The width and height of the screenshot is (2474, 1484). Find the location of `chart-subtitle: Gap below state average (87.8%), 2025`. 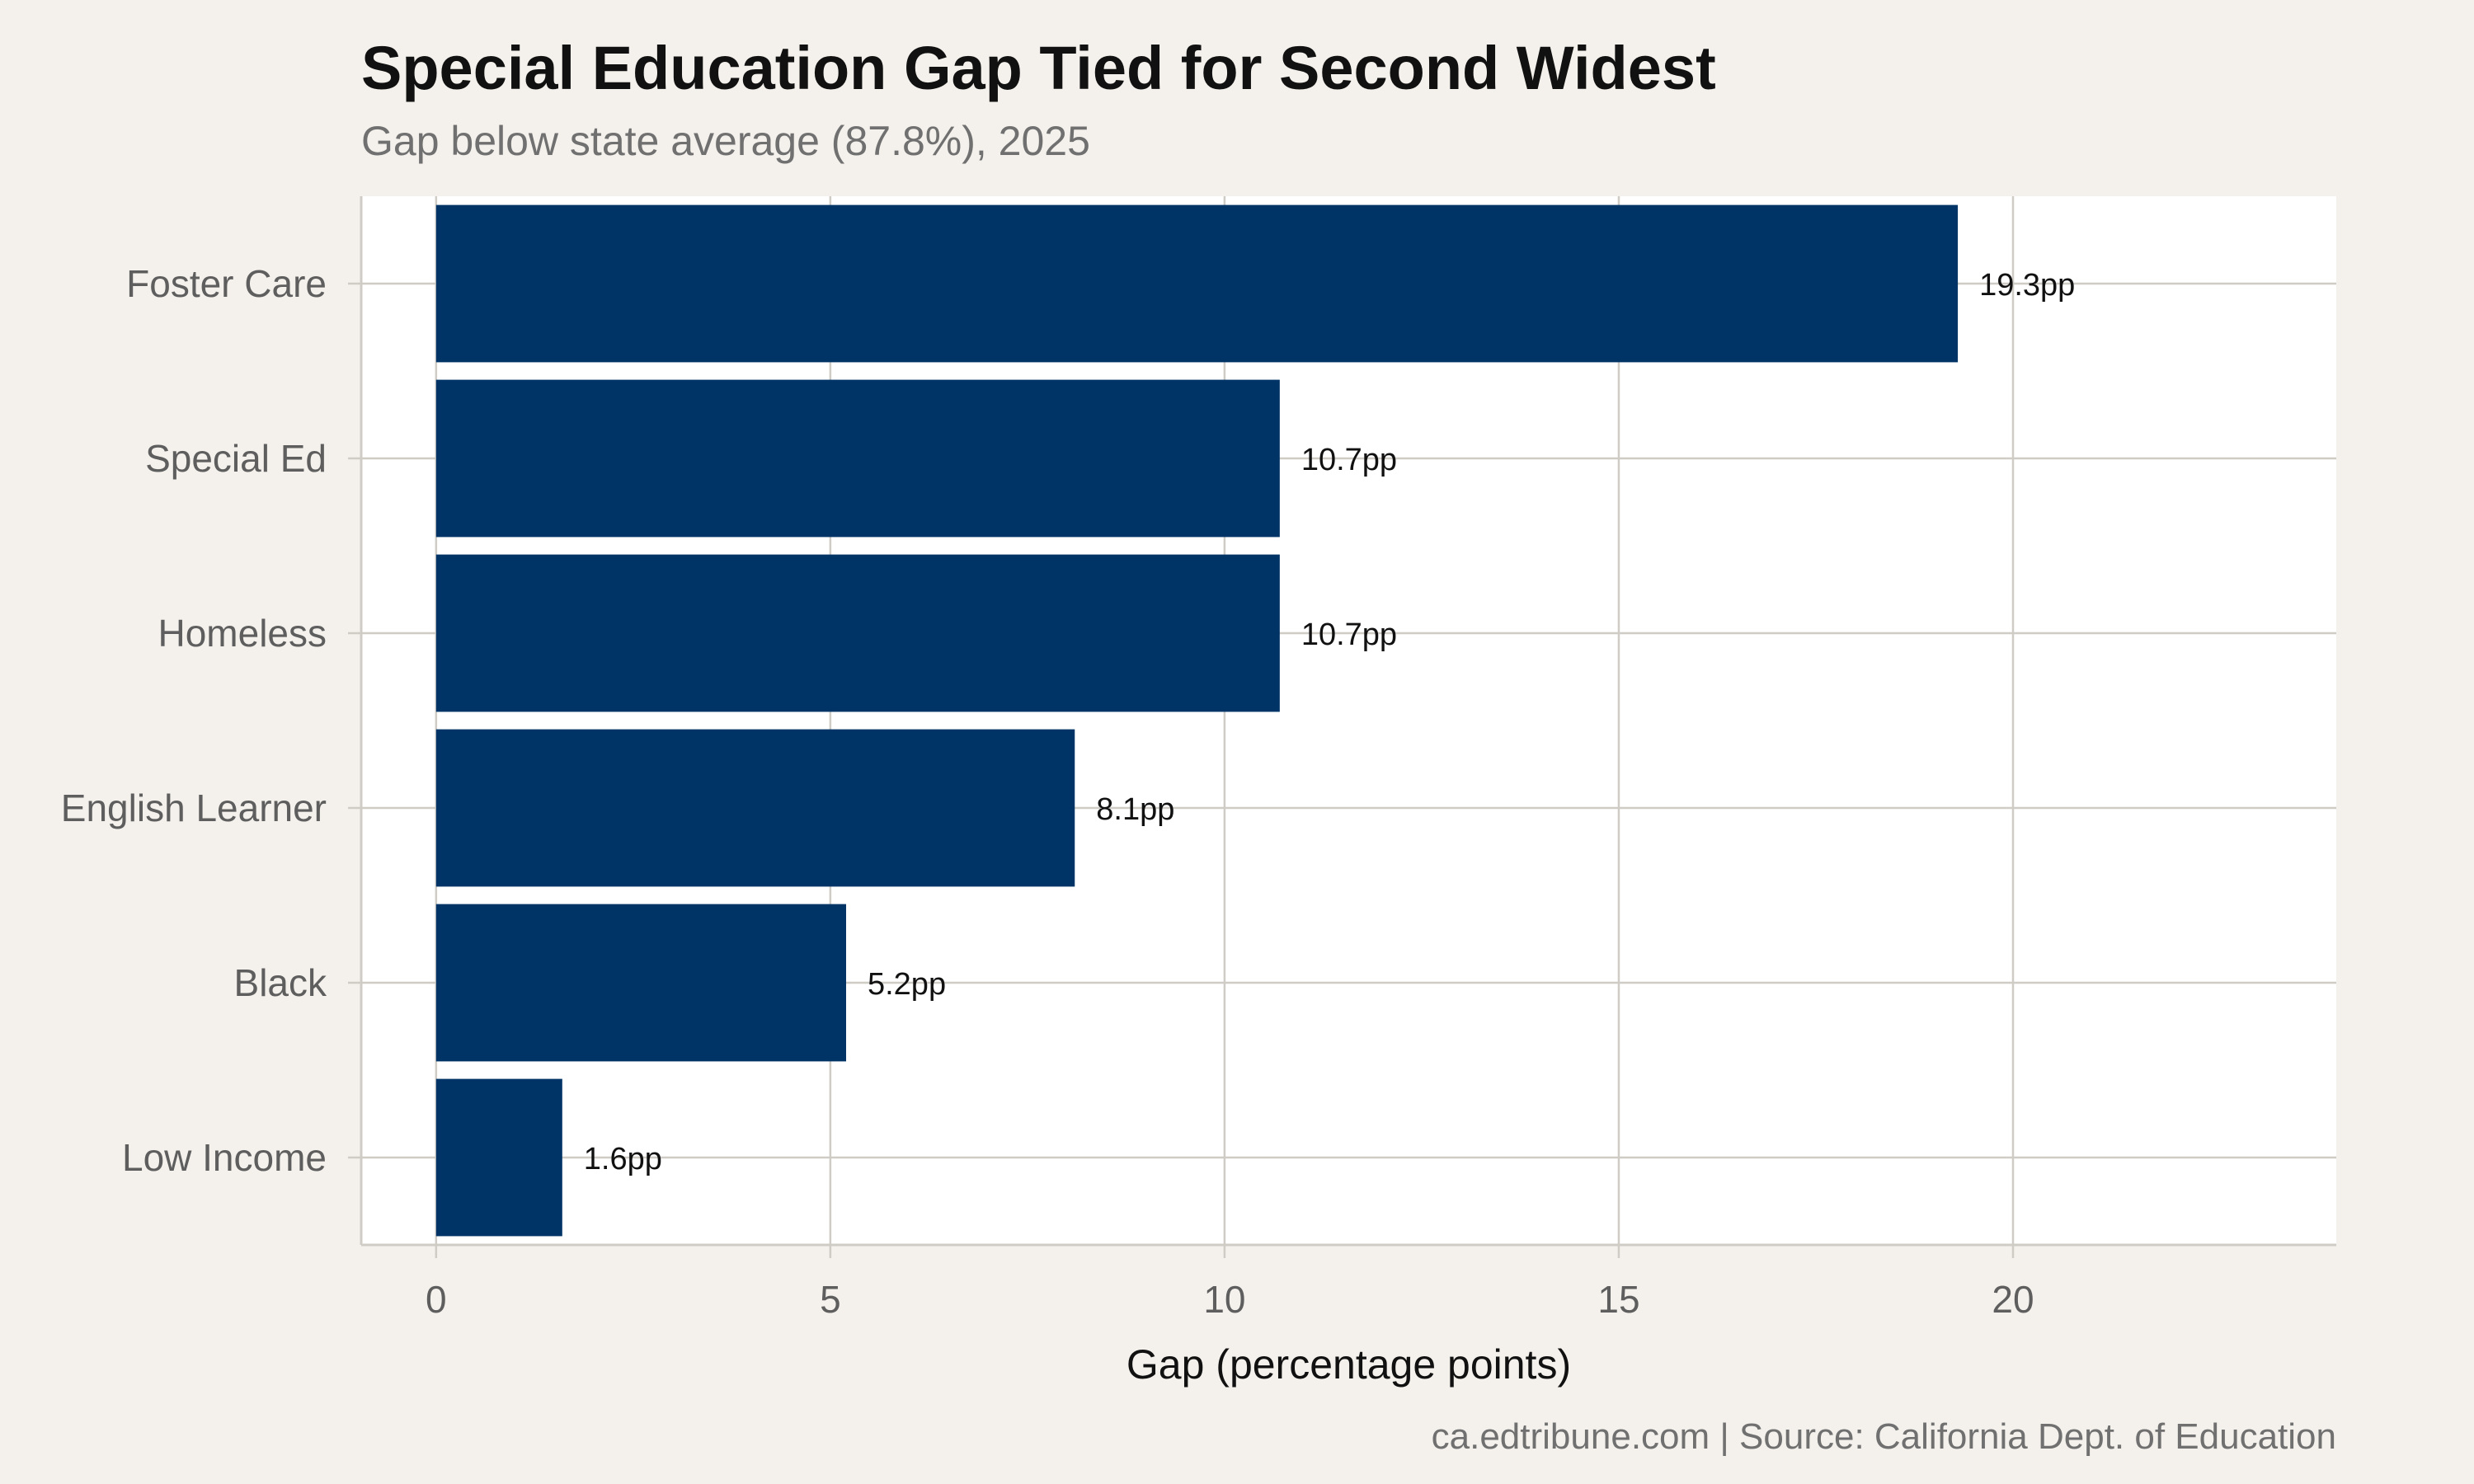

chart-subtitle: Gap below state average (87.8%), 2025 is located at coordinates (725, 141).